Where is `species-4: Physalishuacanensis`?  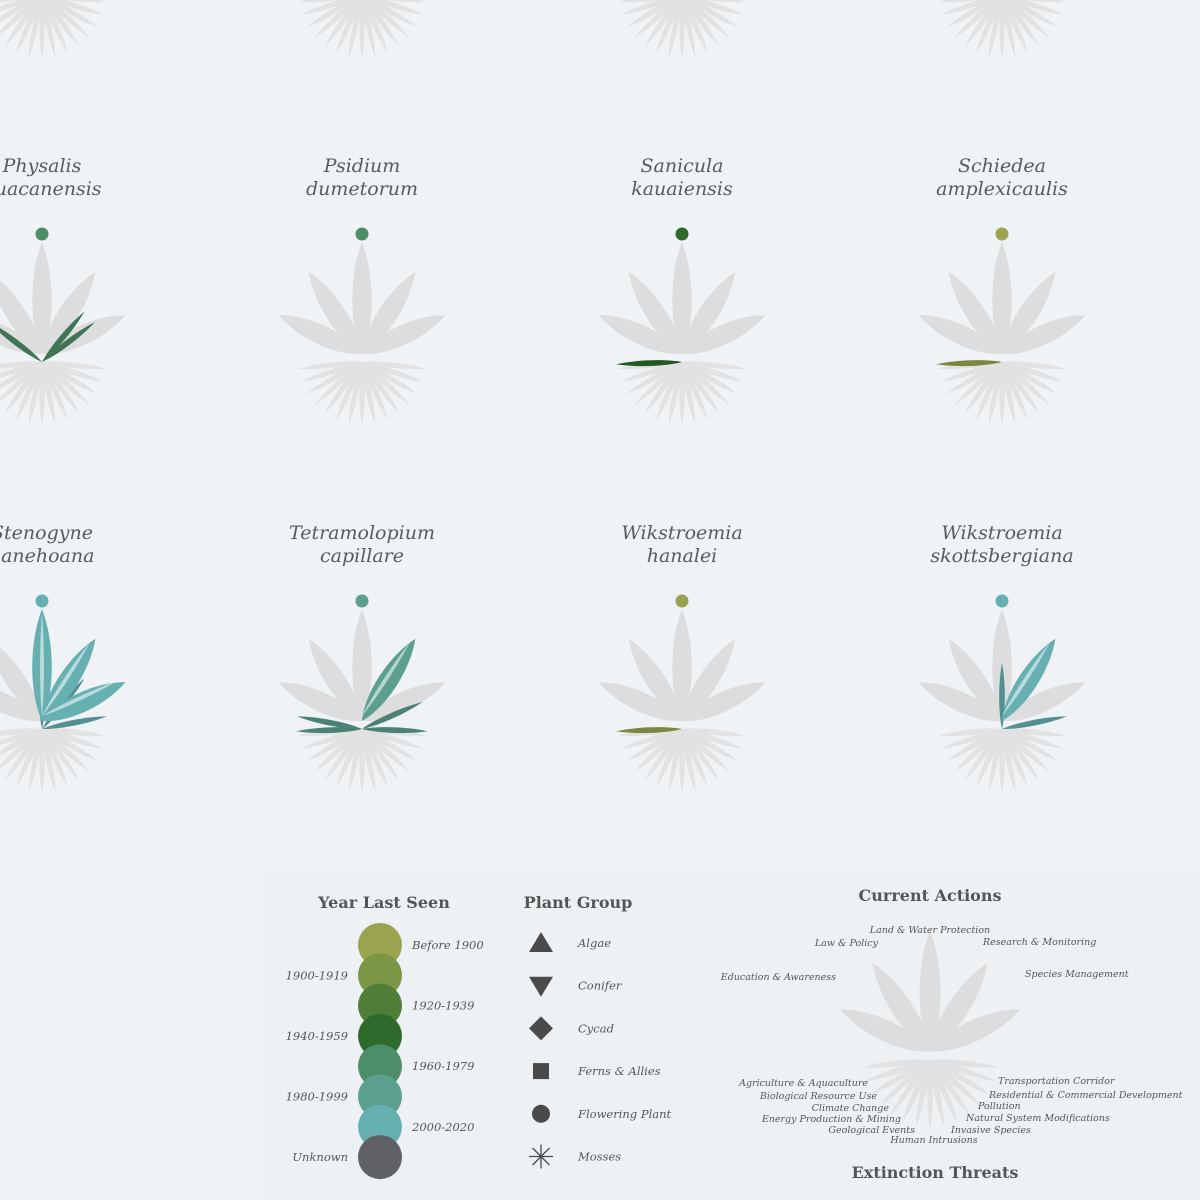
species-4: Physalishuacanensis is located at coordinates (63, 290).